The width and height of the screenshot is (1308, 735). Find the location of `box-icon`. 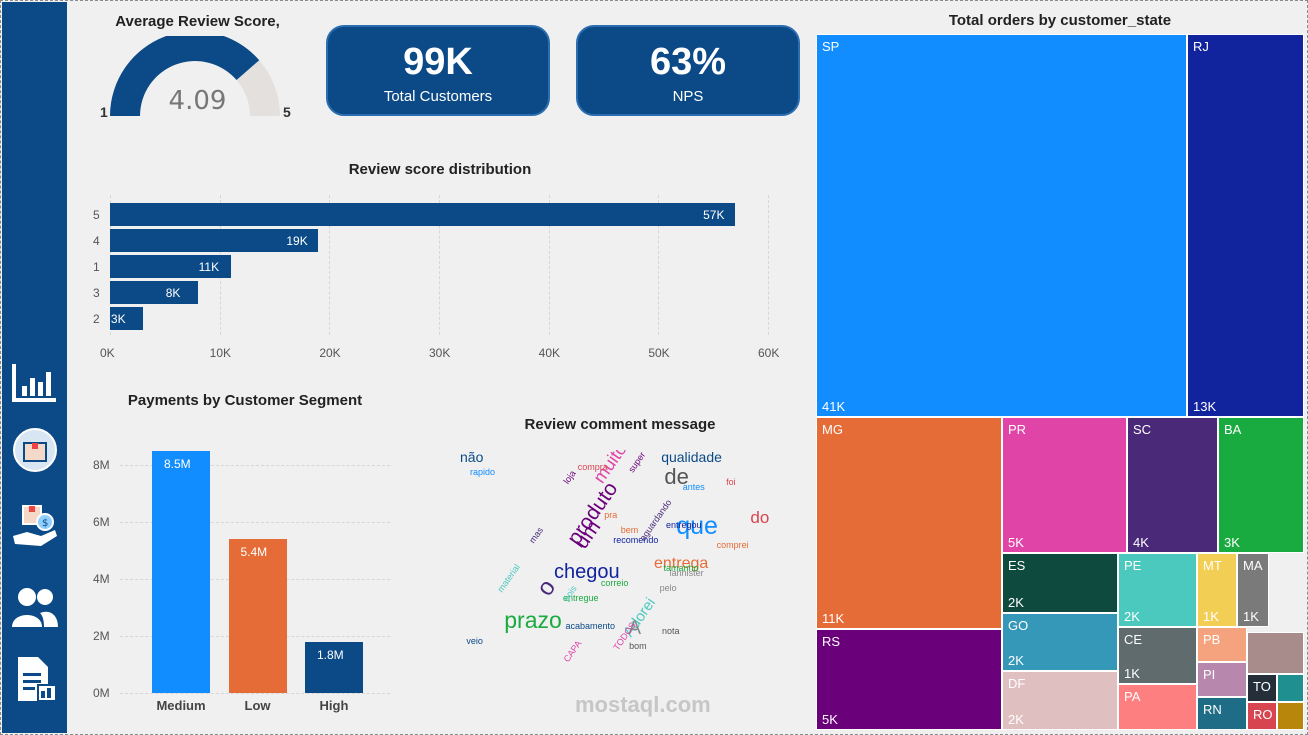

box-icon is located at coordinates (35, 450).